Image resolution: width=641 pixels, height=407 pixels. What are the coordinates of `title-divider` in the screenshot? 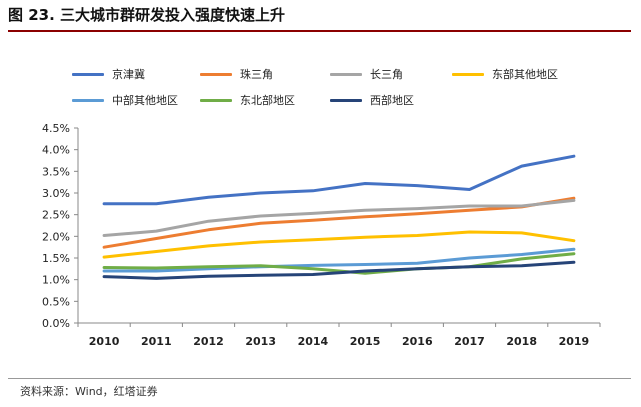 It's located at (319, 31).